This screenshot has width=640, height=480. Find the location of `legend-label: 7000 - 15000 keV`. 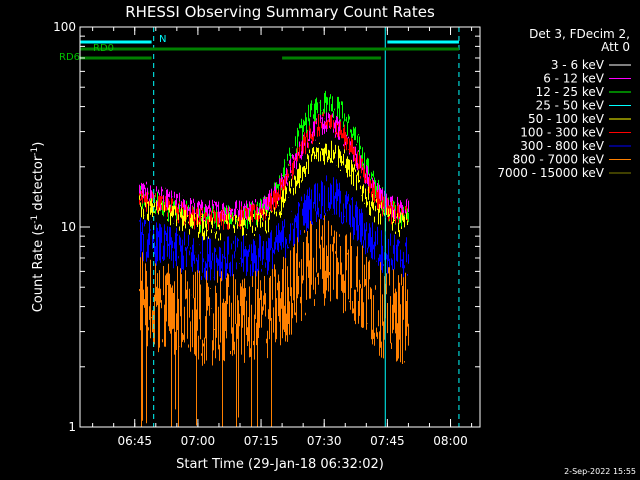

legend-label: 7000 - 15000 keV is located at coordinates (550, 173).